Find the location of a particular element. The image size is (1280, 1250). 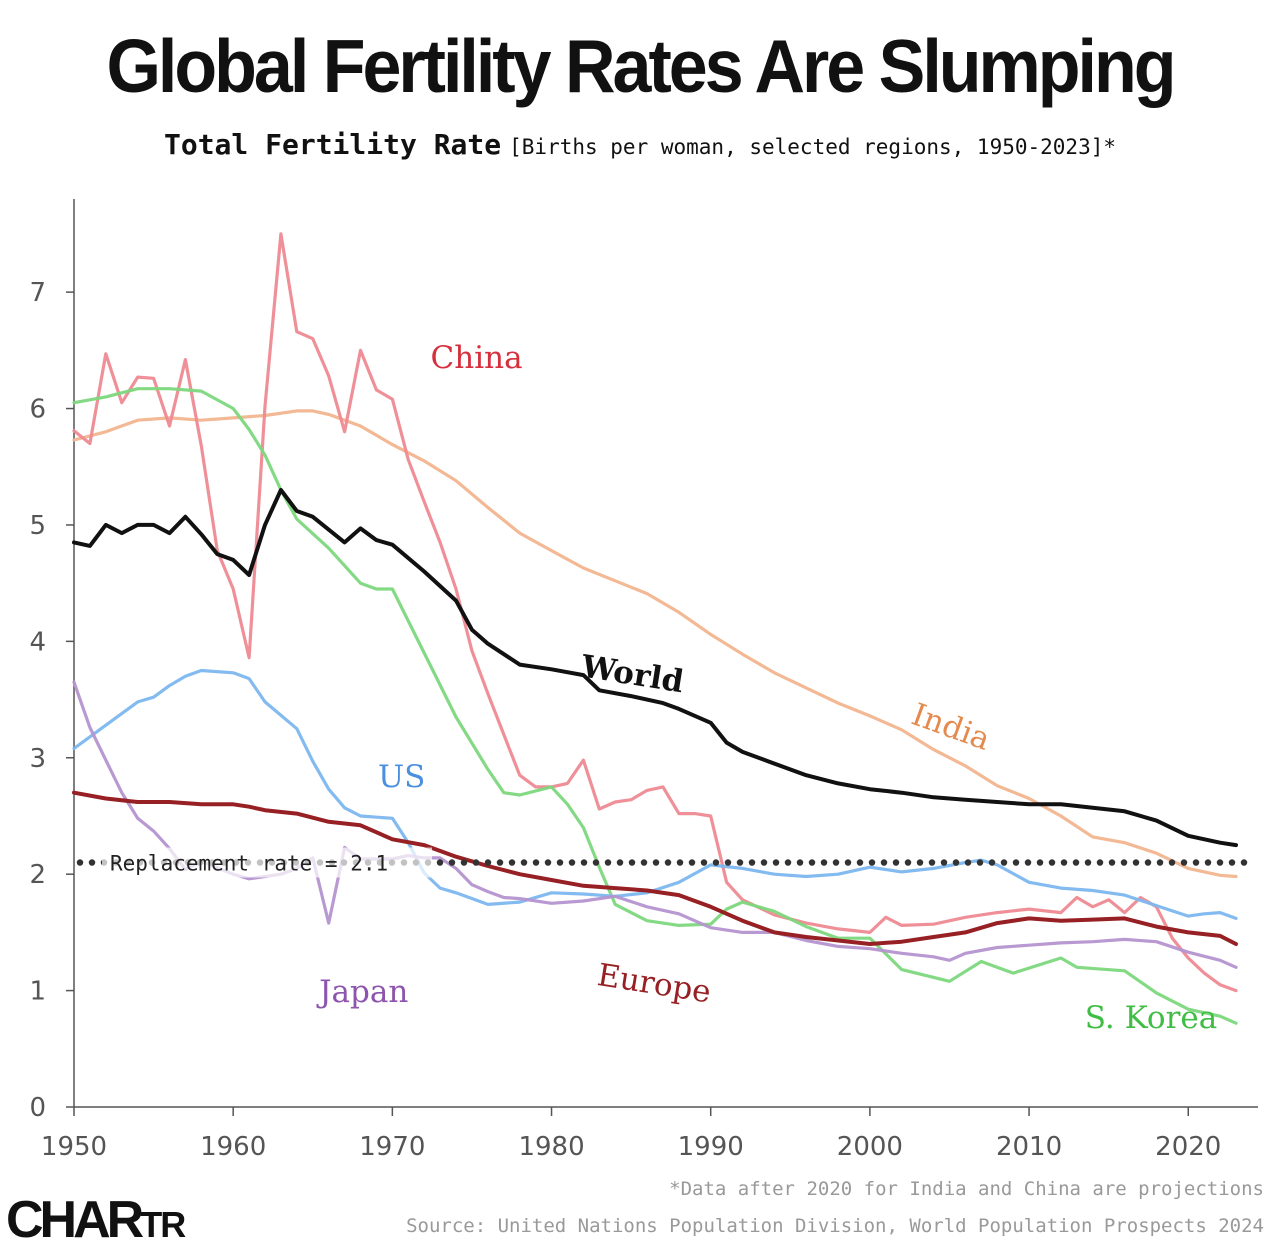

x-tick-label: 1990 is located at coordinates (711, 1147).